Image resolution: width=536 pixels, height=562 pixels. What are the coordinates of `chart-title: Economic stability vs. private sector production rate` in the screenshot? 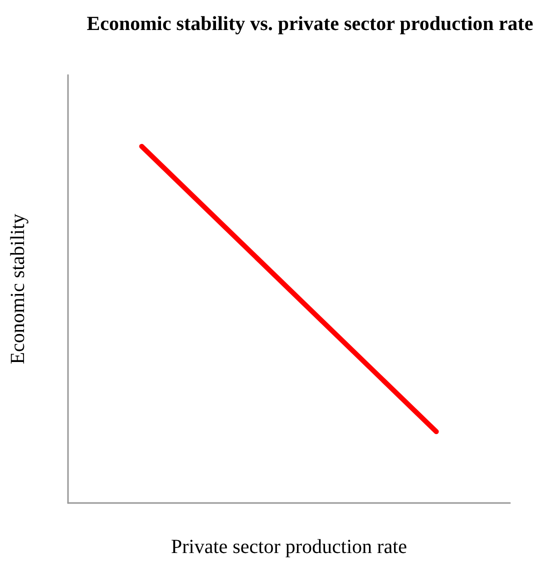 It's located at (310, 24).